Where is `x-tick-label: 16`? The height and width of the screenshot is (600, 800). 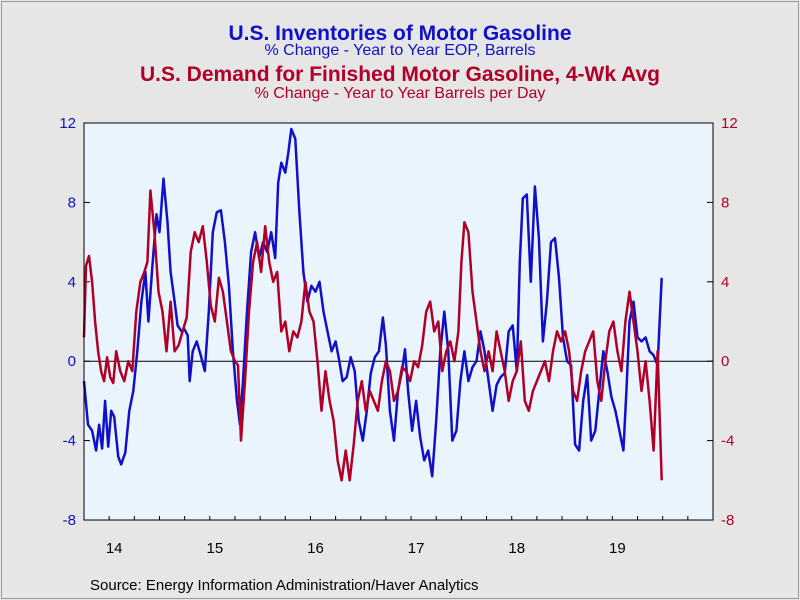
x-tick-label: 16 is located at coordinates (315, 548).